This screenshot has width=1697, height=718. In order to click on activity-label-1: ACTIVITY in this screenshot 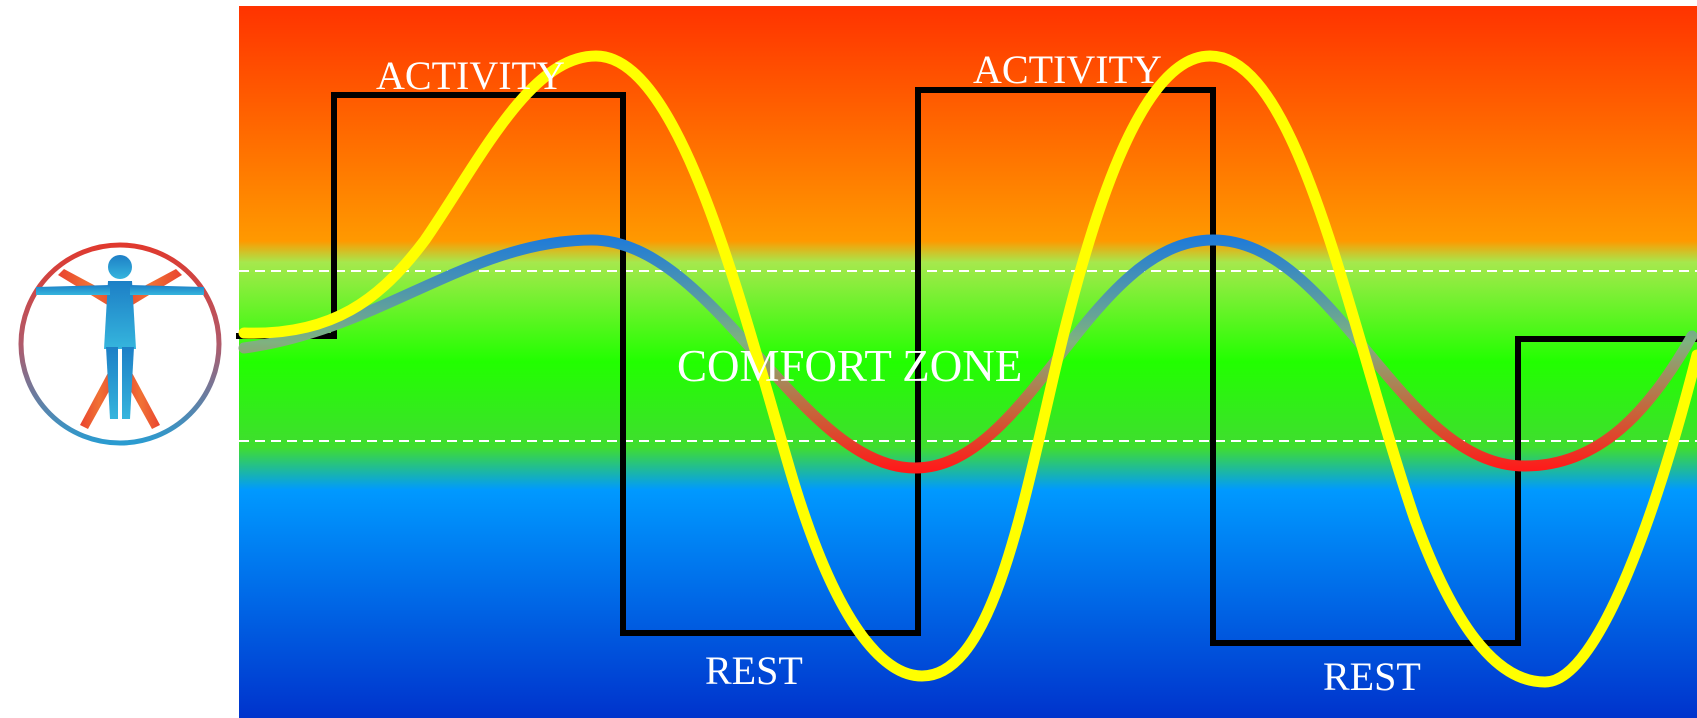, I will do `click(470, 75)`.